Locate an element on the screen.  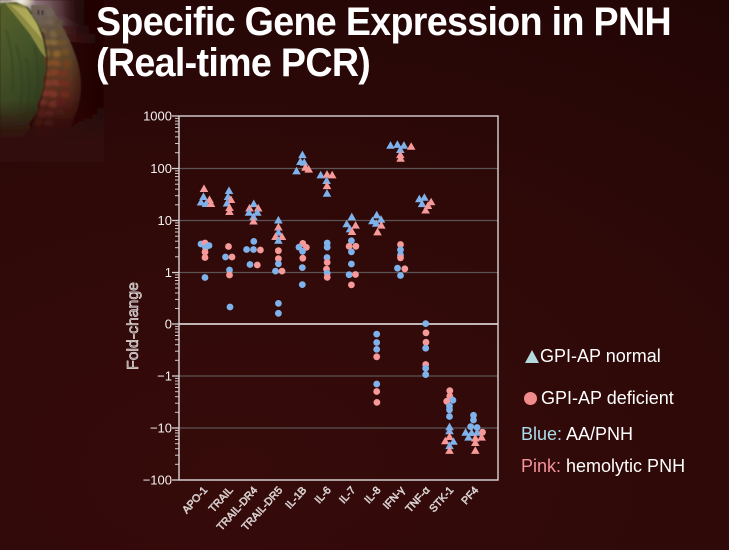
svg-text: −1 is located at coordinates (164, 376).